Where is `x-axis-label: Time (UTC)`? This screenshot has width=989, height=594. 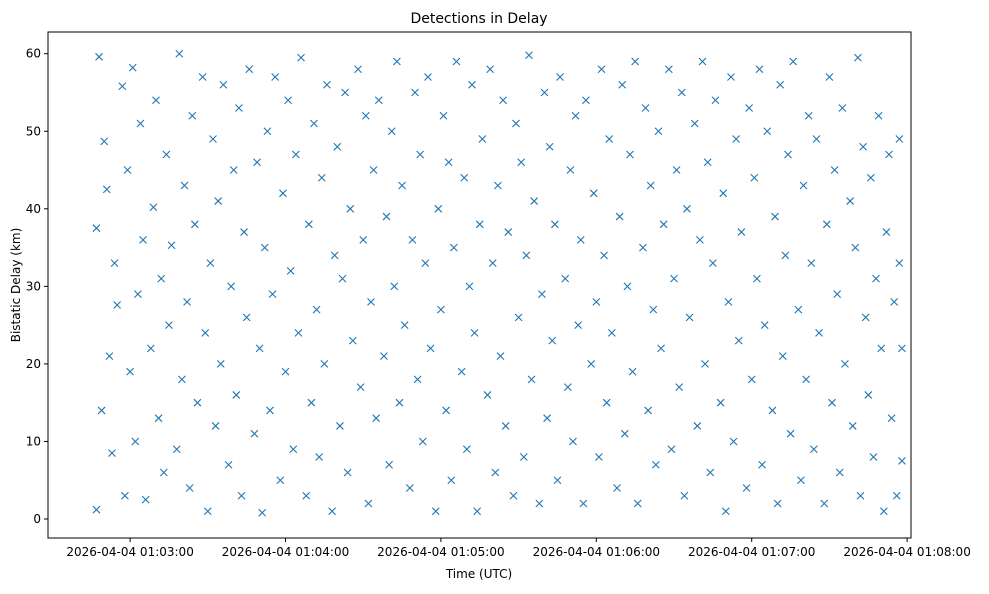 x-axis-label: Time (UTC) is located at coordinates (478, 574).